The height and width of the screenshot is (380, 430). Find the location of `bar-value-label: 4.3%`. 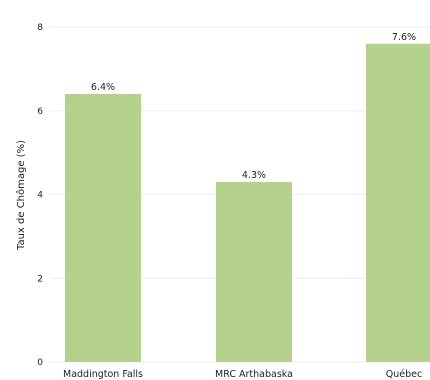

bar-value-label: 4.3% is located at coordinates (254, 175).